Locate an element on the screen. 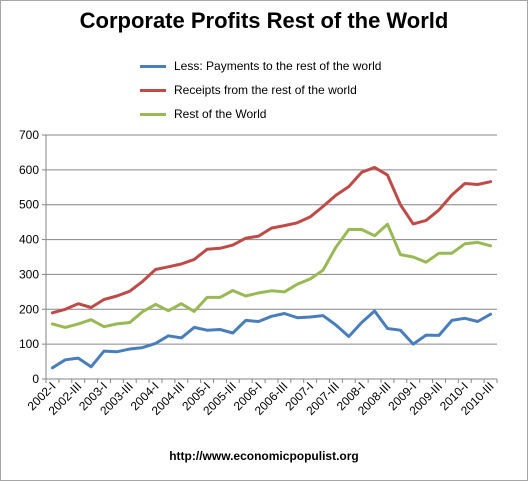 The height and width of the screenshot is (481, 528). y-tick-label: 700 is located at coordinates (29, 135).